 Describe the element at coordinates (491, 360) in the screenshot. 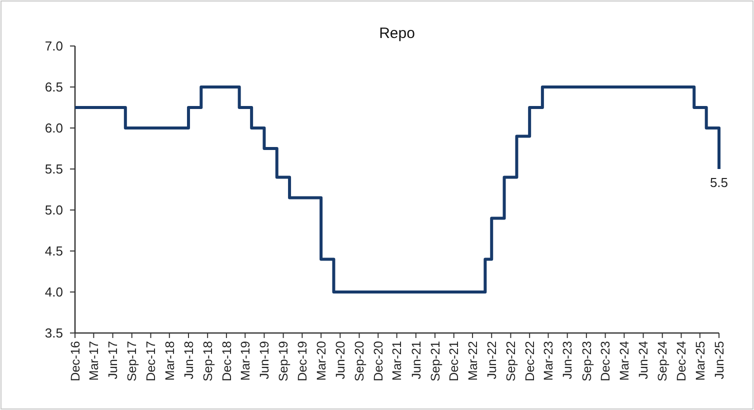

I see `x-tick-label: Jun-22` at that location.